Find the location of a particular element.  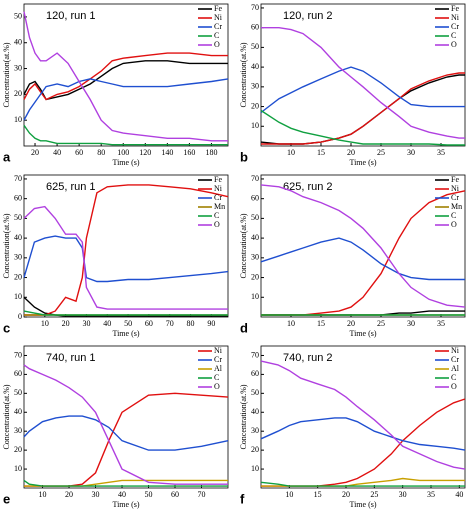

x-tick-label: 180 is located at coordinates (211, 152).